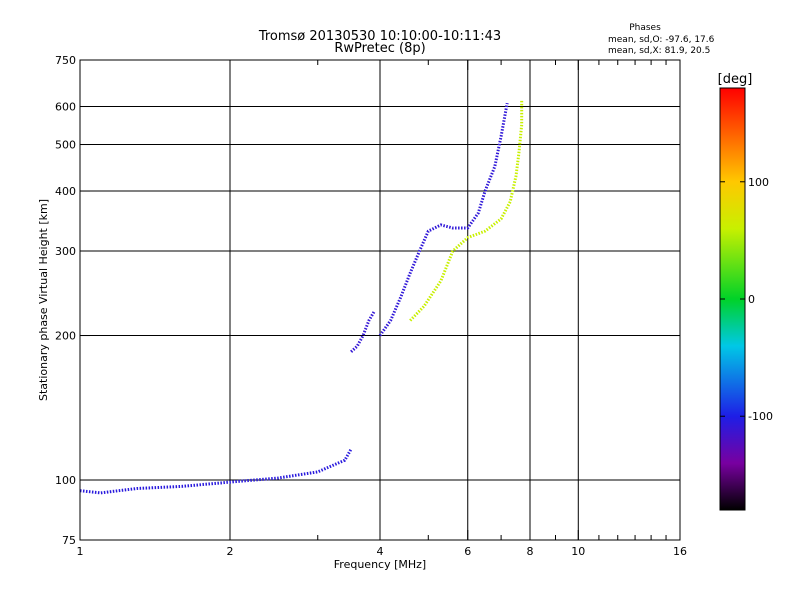  What do you see at coordinates (65, 60) in the screenshot?
I see `y-tick-label: 750` at bounding box center [65, 60].